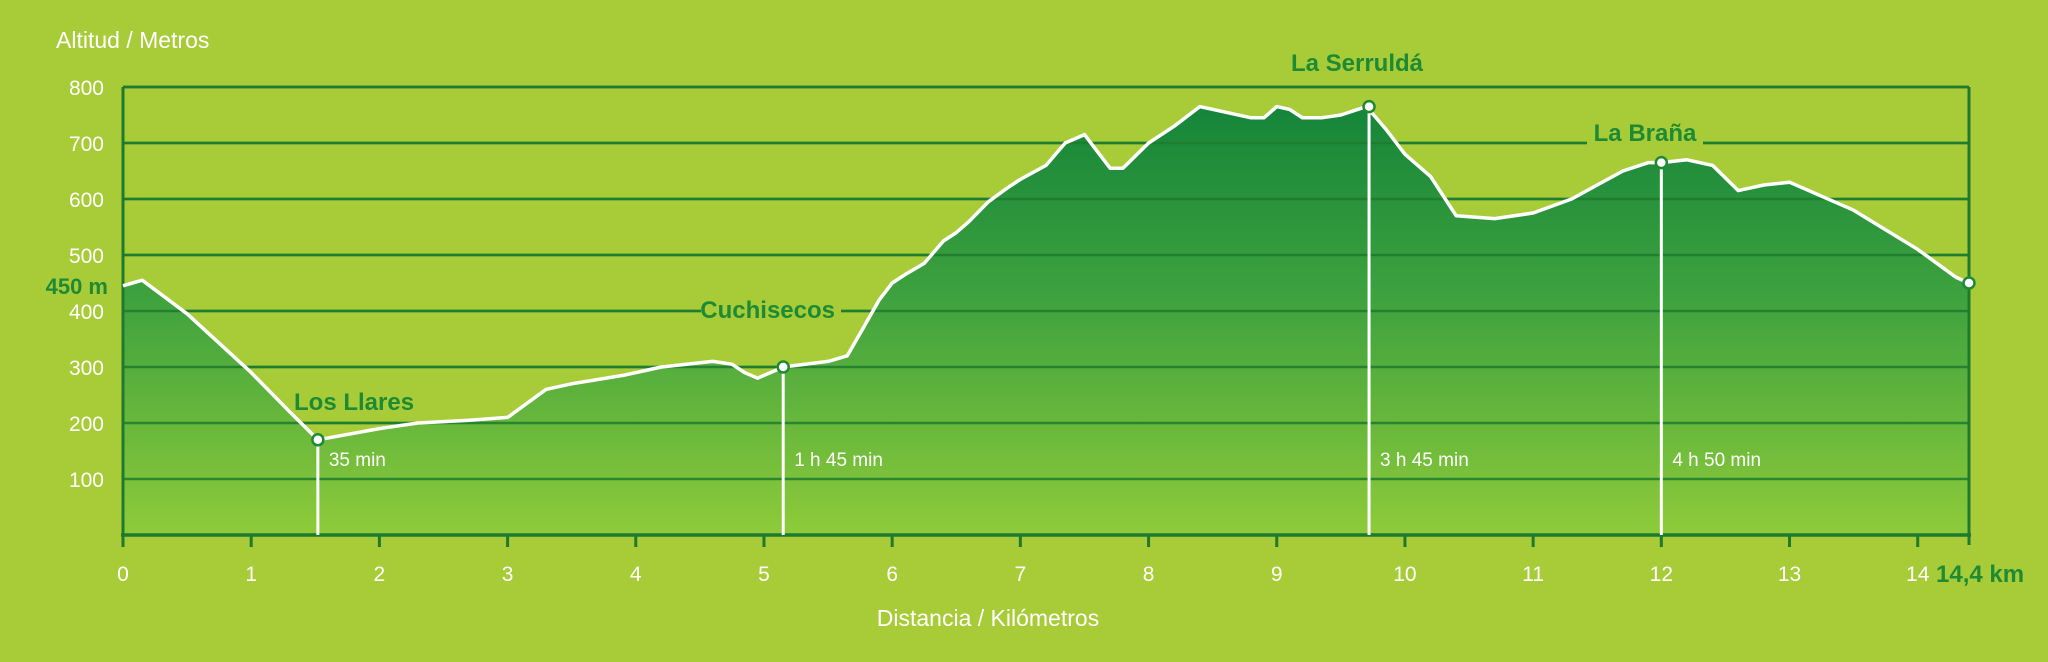 The width and height of the screenshot is (2048, 662). Describe the element at coordinates (86, 88) in the screenshot. I see `y-tick-label: 800` at that location.